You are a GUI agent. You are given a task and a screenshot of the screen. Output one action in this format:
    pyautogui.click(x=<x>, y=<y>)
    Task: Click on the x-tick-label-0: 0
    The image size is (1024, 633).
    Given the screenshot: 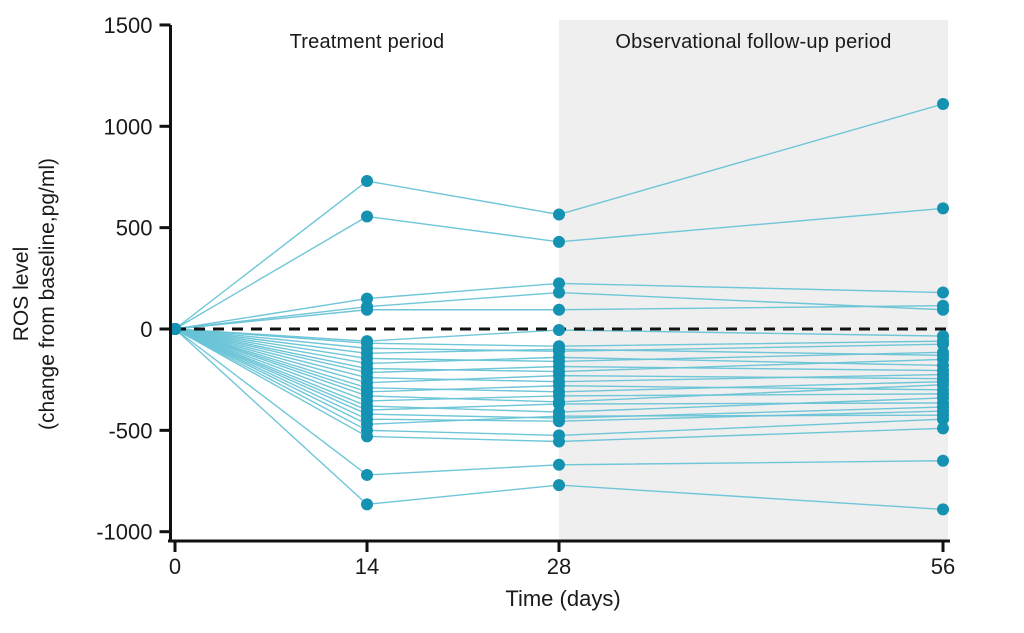 What is the action you would take?
    pyautogui.click(x=175, y=566)
    